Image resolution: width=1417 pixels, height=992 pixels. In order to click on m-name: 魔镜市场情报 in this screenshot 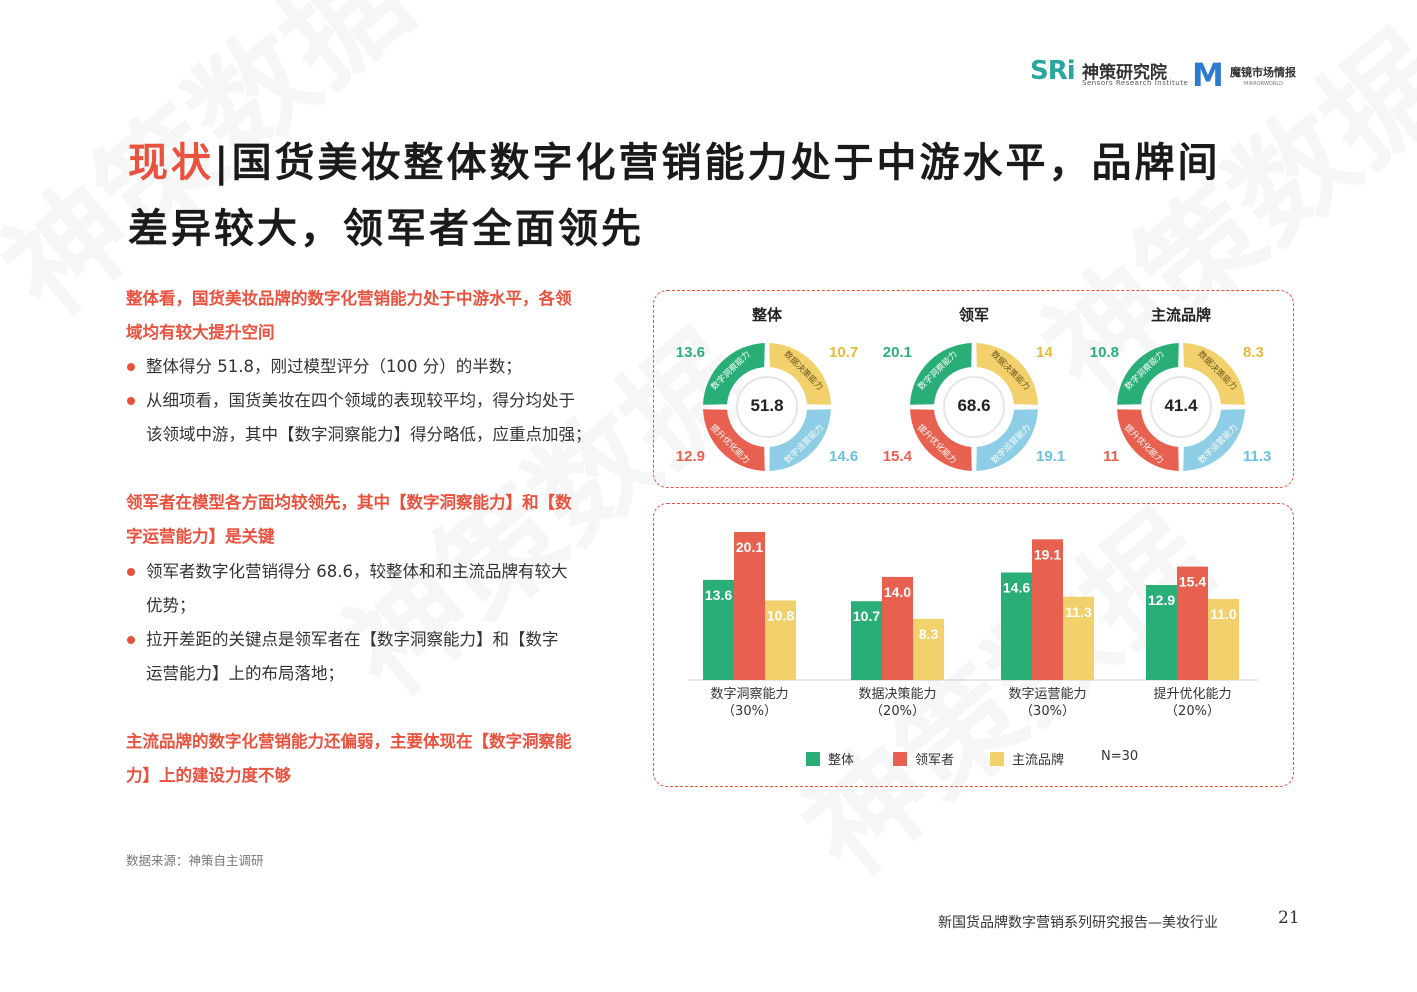, I will do `click(1263, 72)`.